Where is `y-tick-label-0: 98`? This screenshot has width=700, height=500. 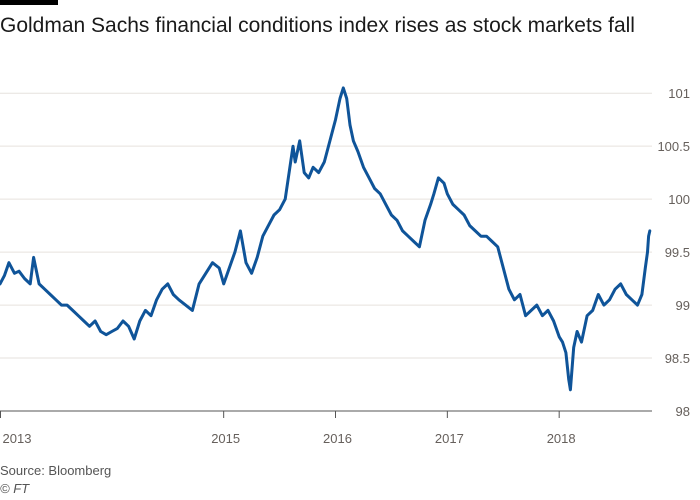 y-tick-label-0: 98 is located at coordinates (683, 411).